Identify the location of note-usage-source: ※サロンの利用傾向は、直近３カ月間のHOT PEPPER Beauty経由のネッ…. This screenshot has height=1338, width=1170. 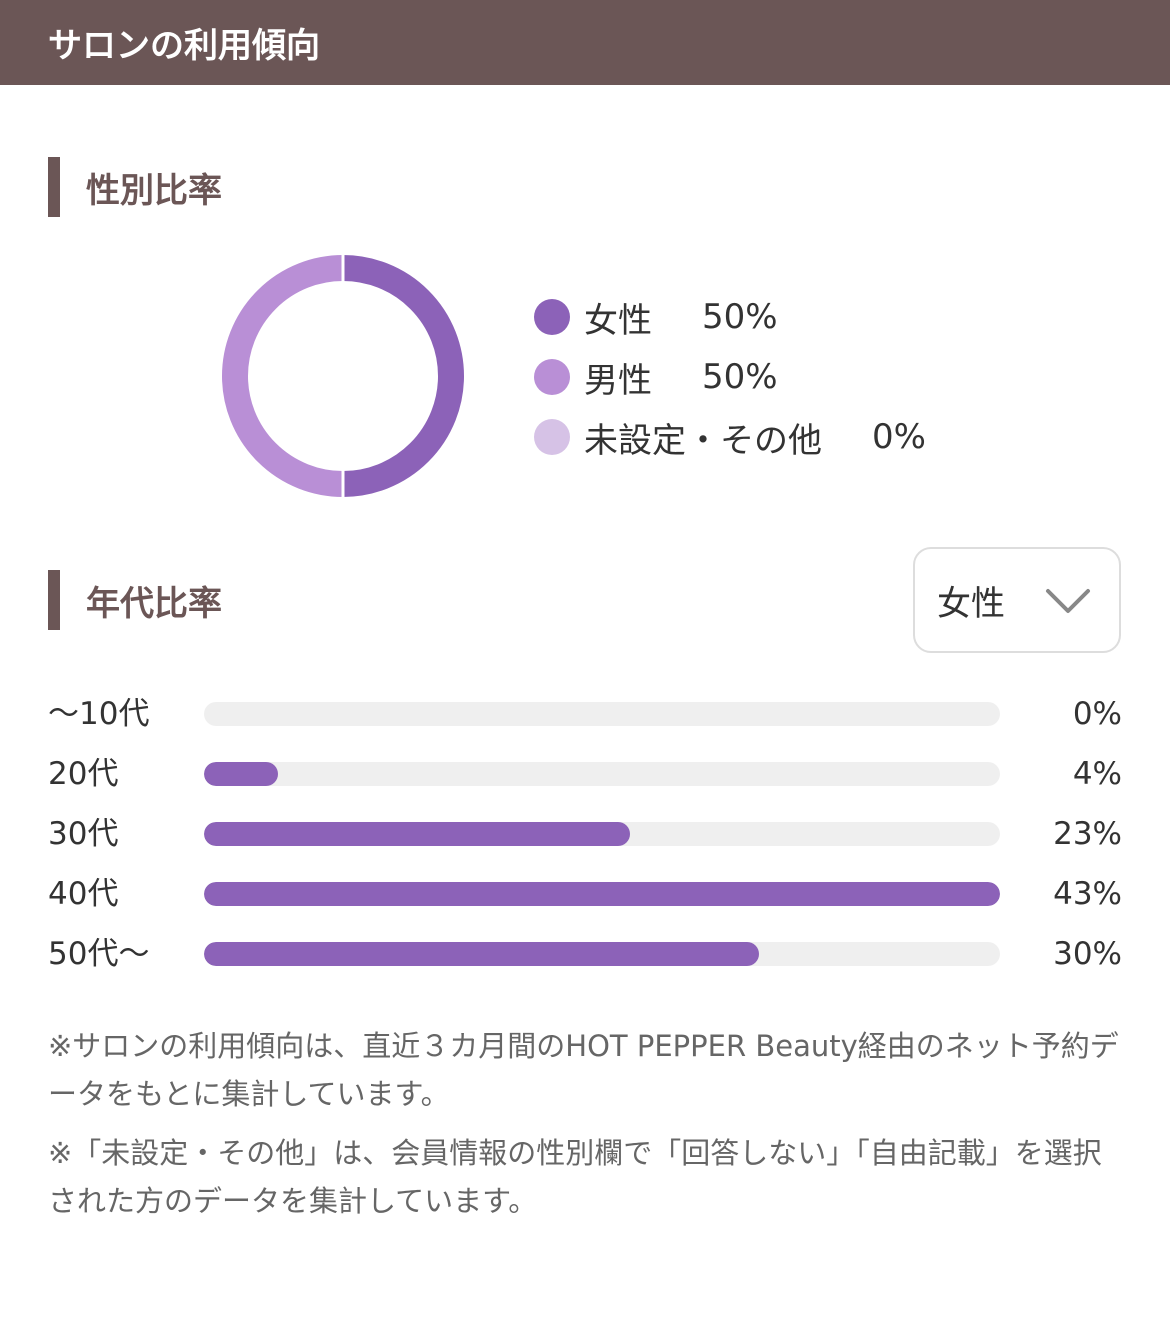
(583, 1070).